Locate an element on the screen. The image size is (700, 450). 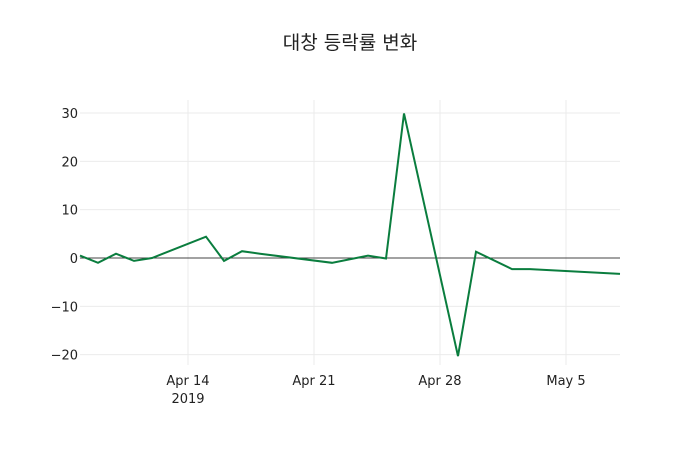
x-tick-label: May 5 is located at coordinates (565, 381).